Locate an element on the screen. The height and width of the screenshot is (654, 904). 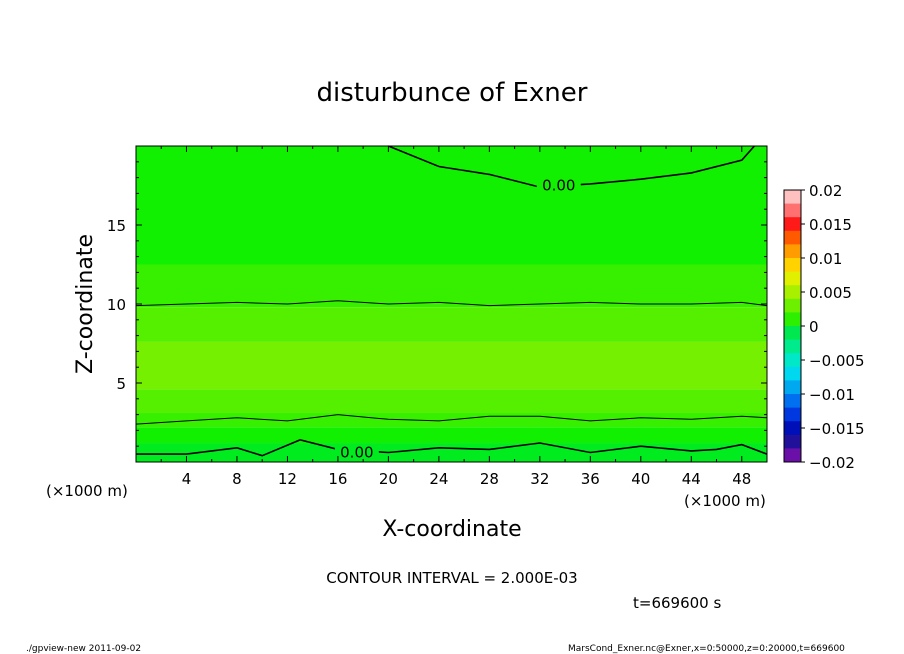
x-tick-label: 8 is located at coordinates (237, 479).